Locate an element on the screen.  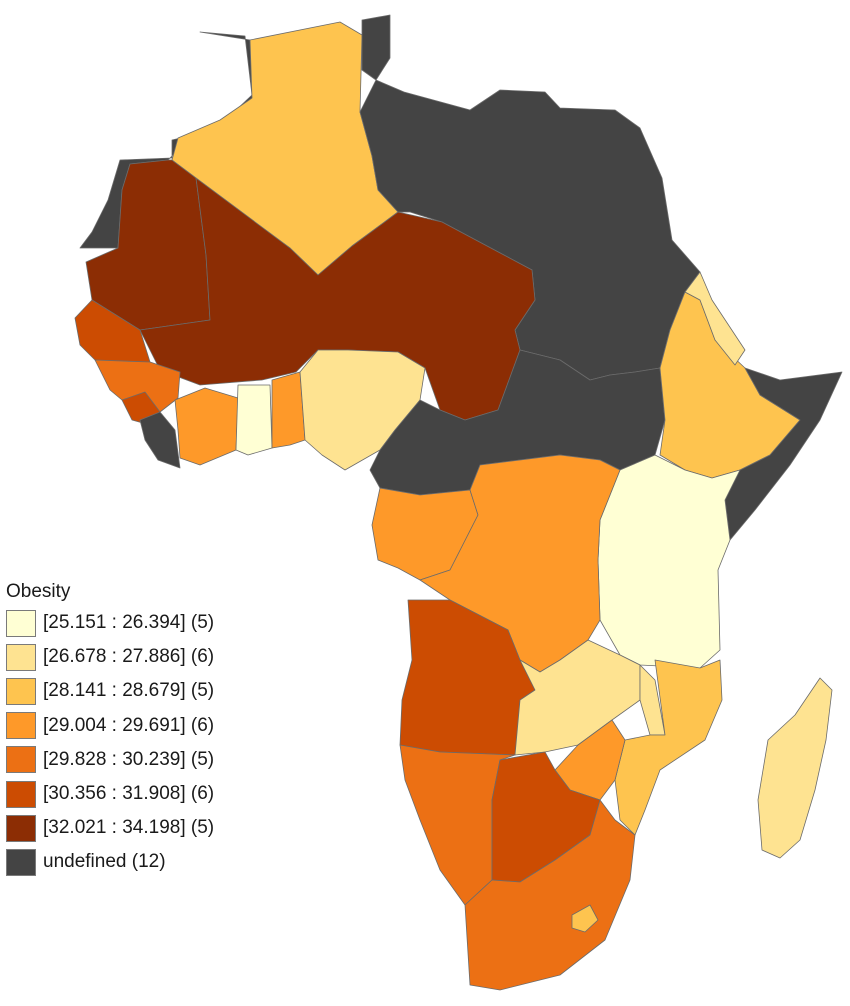
legend-entry: undefined (12) is located at coordinates (136, 862).